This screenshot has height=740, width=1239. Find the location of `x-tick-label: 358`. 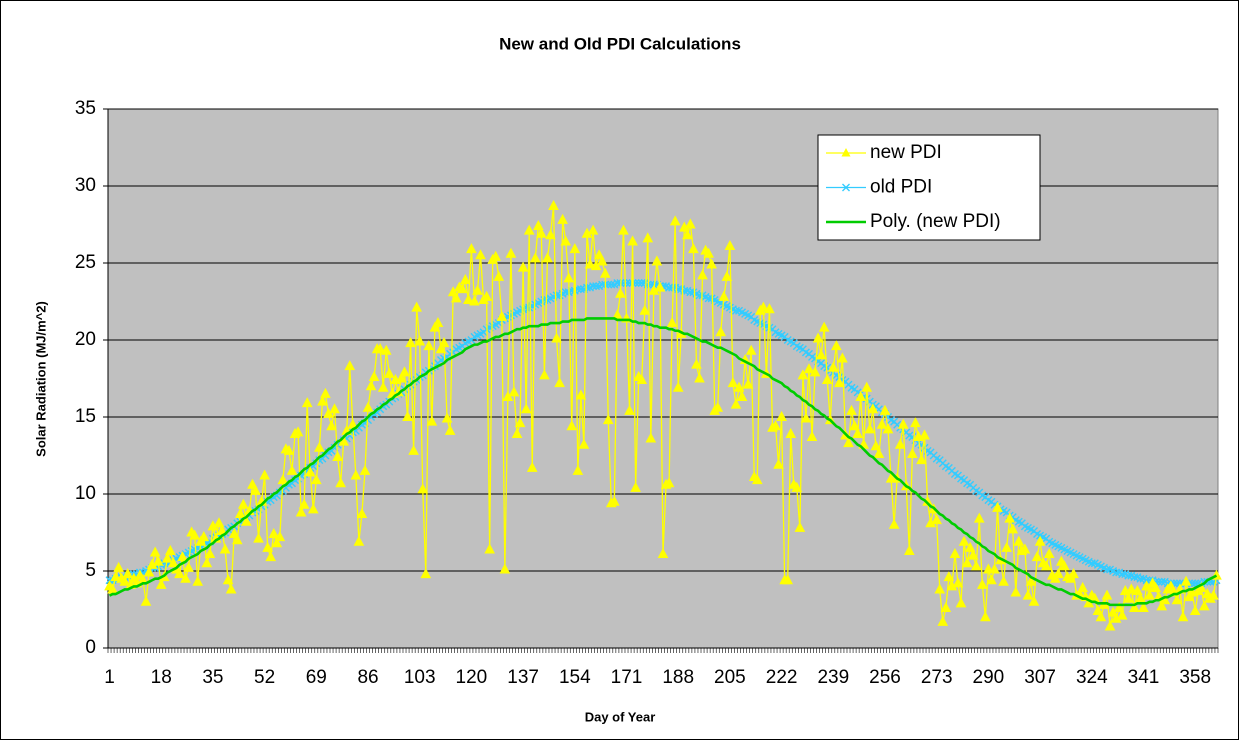

x-tick-label: 358 is located at coordinates (1195, 677).